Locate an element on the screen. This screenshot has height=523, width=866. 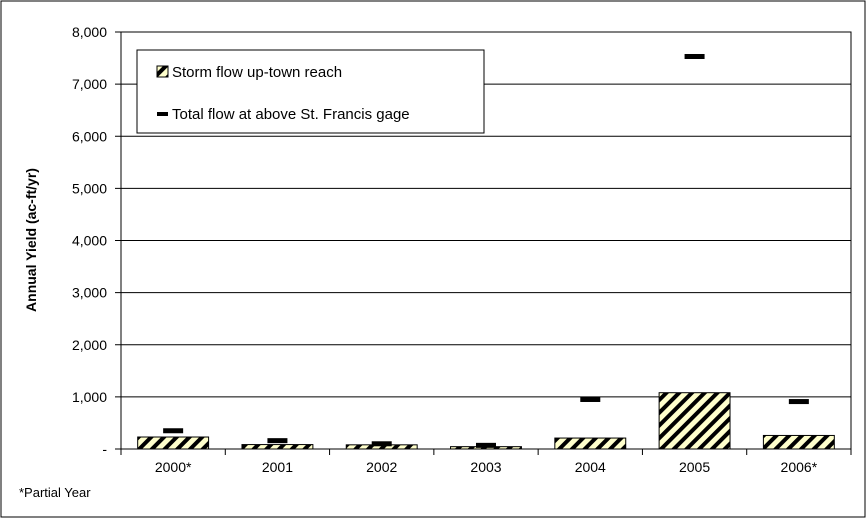
legend-swatch-storm-flow is located at coordinates (162, 71).